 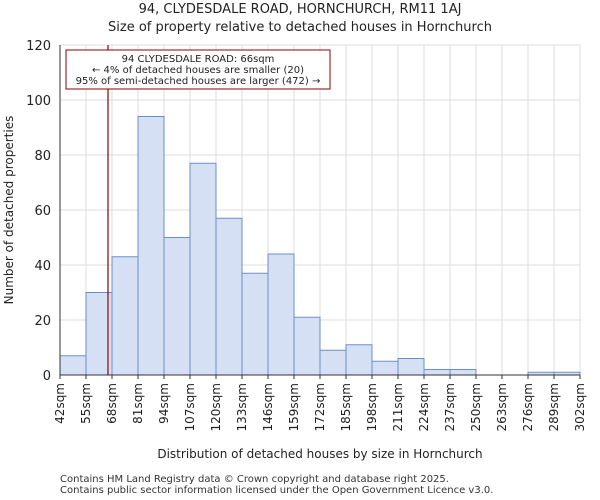 What do you see at coordinates (60, 403) in the screenshot?
I see `x-tick-label: 42sqm` at bounding box center [60, 403].